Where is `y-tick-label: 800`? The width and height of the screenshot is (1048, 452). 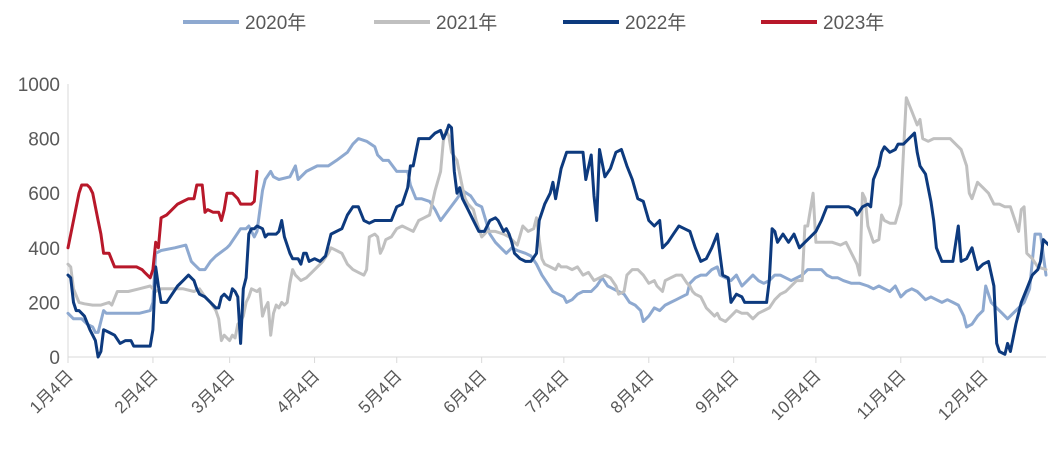 y-tick-label: 800 is located at coordinates (44, 140).